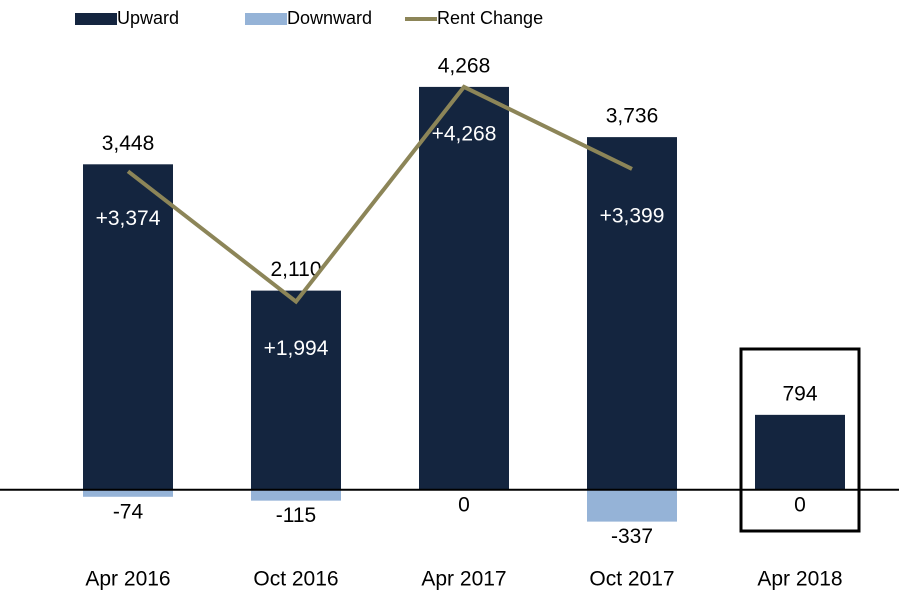  I want to click on value-label: 794, so click(799, 393).